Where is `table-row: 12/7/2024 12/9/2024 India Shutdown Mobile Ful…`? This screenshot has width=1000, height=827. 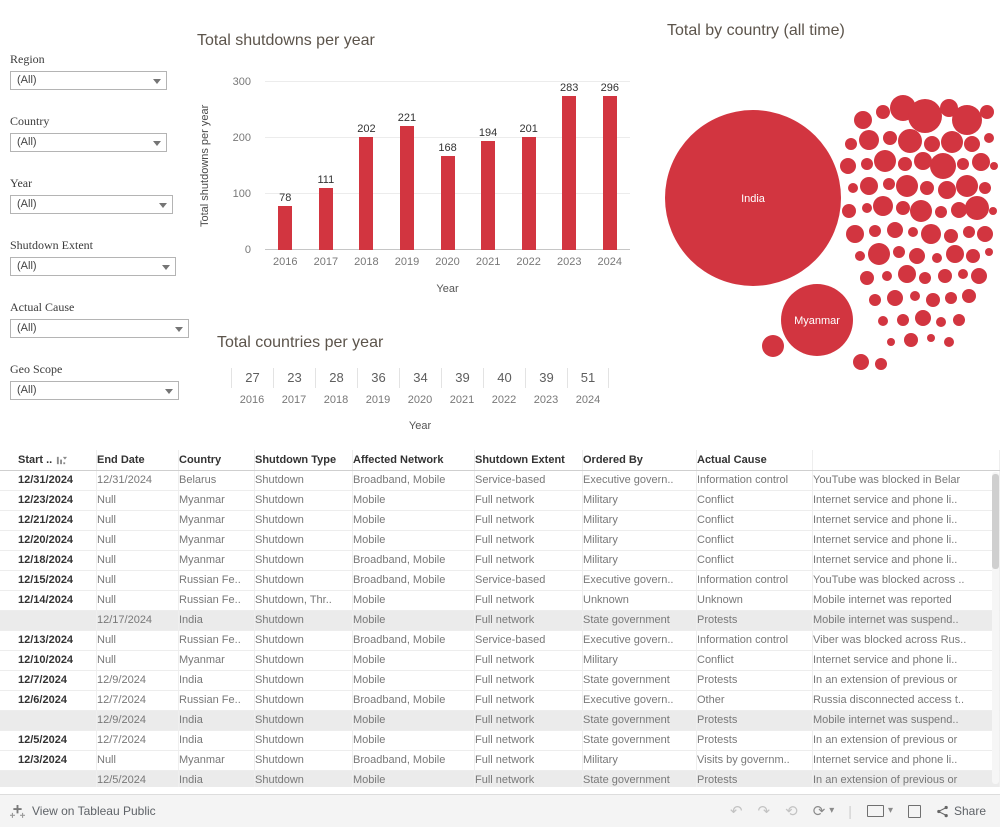
table-row: 12/7/2024 12/9/2024 India Shutdown Mobile Ful… is located at coordinates (500, 681).